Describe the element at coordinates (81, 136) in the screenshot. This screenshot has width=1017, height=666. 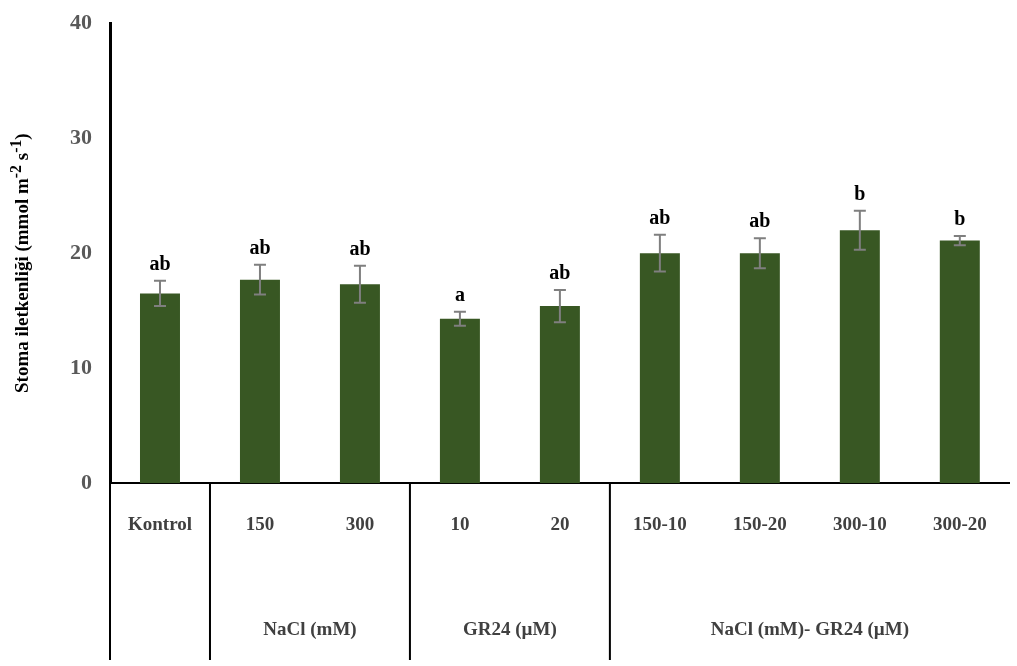
I see `y-tick-label: 30` at that location.